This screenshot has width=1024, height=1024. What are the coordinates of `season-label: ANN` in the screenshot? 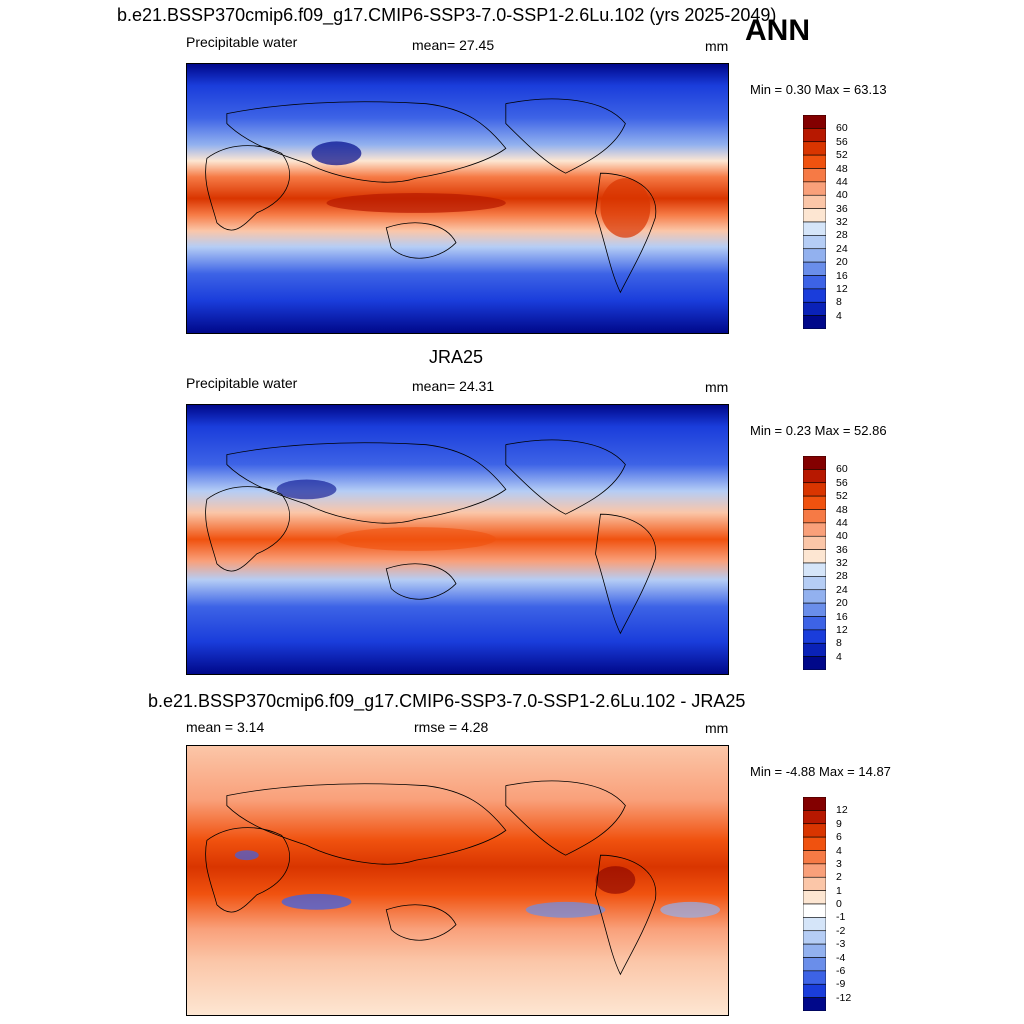 It's located at (777, 30).